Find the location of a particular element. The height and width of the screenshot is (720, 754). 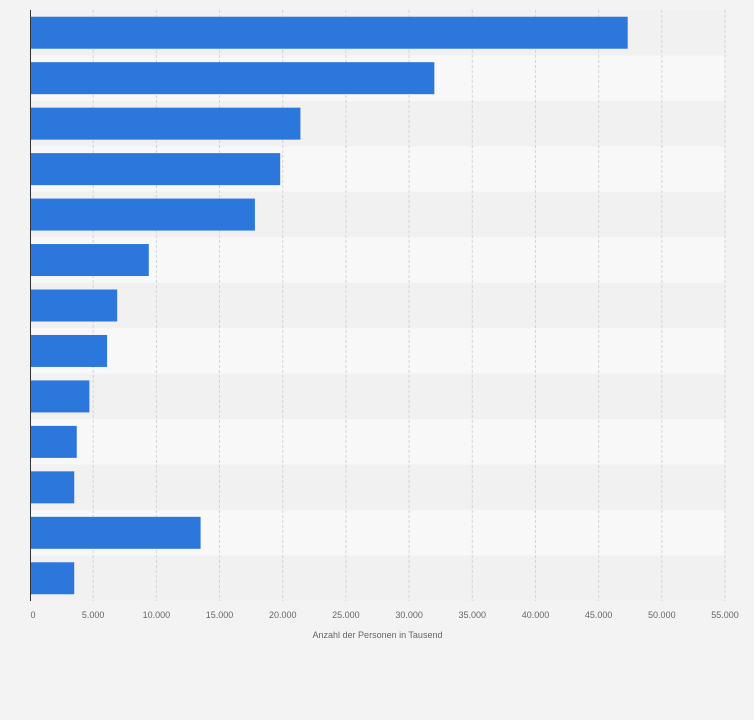

x-tick-label: 0 is located at coordinates (32, 615).